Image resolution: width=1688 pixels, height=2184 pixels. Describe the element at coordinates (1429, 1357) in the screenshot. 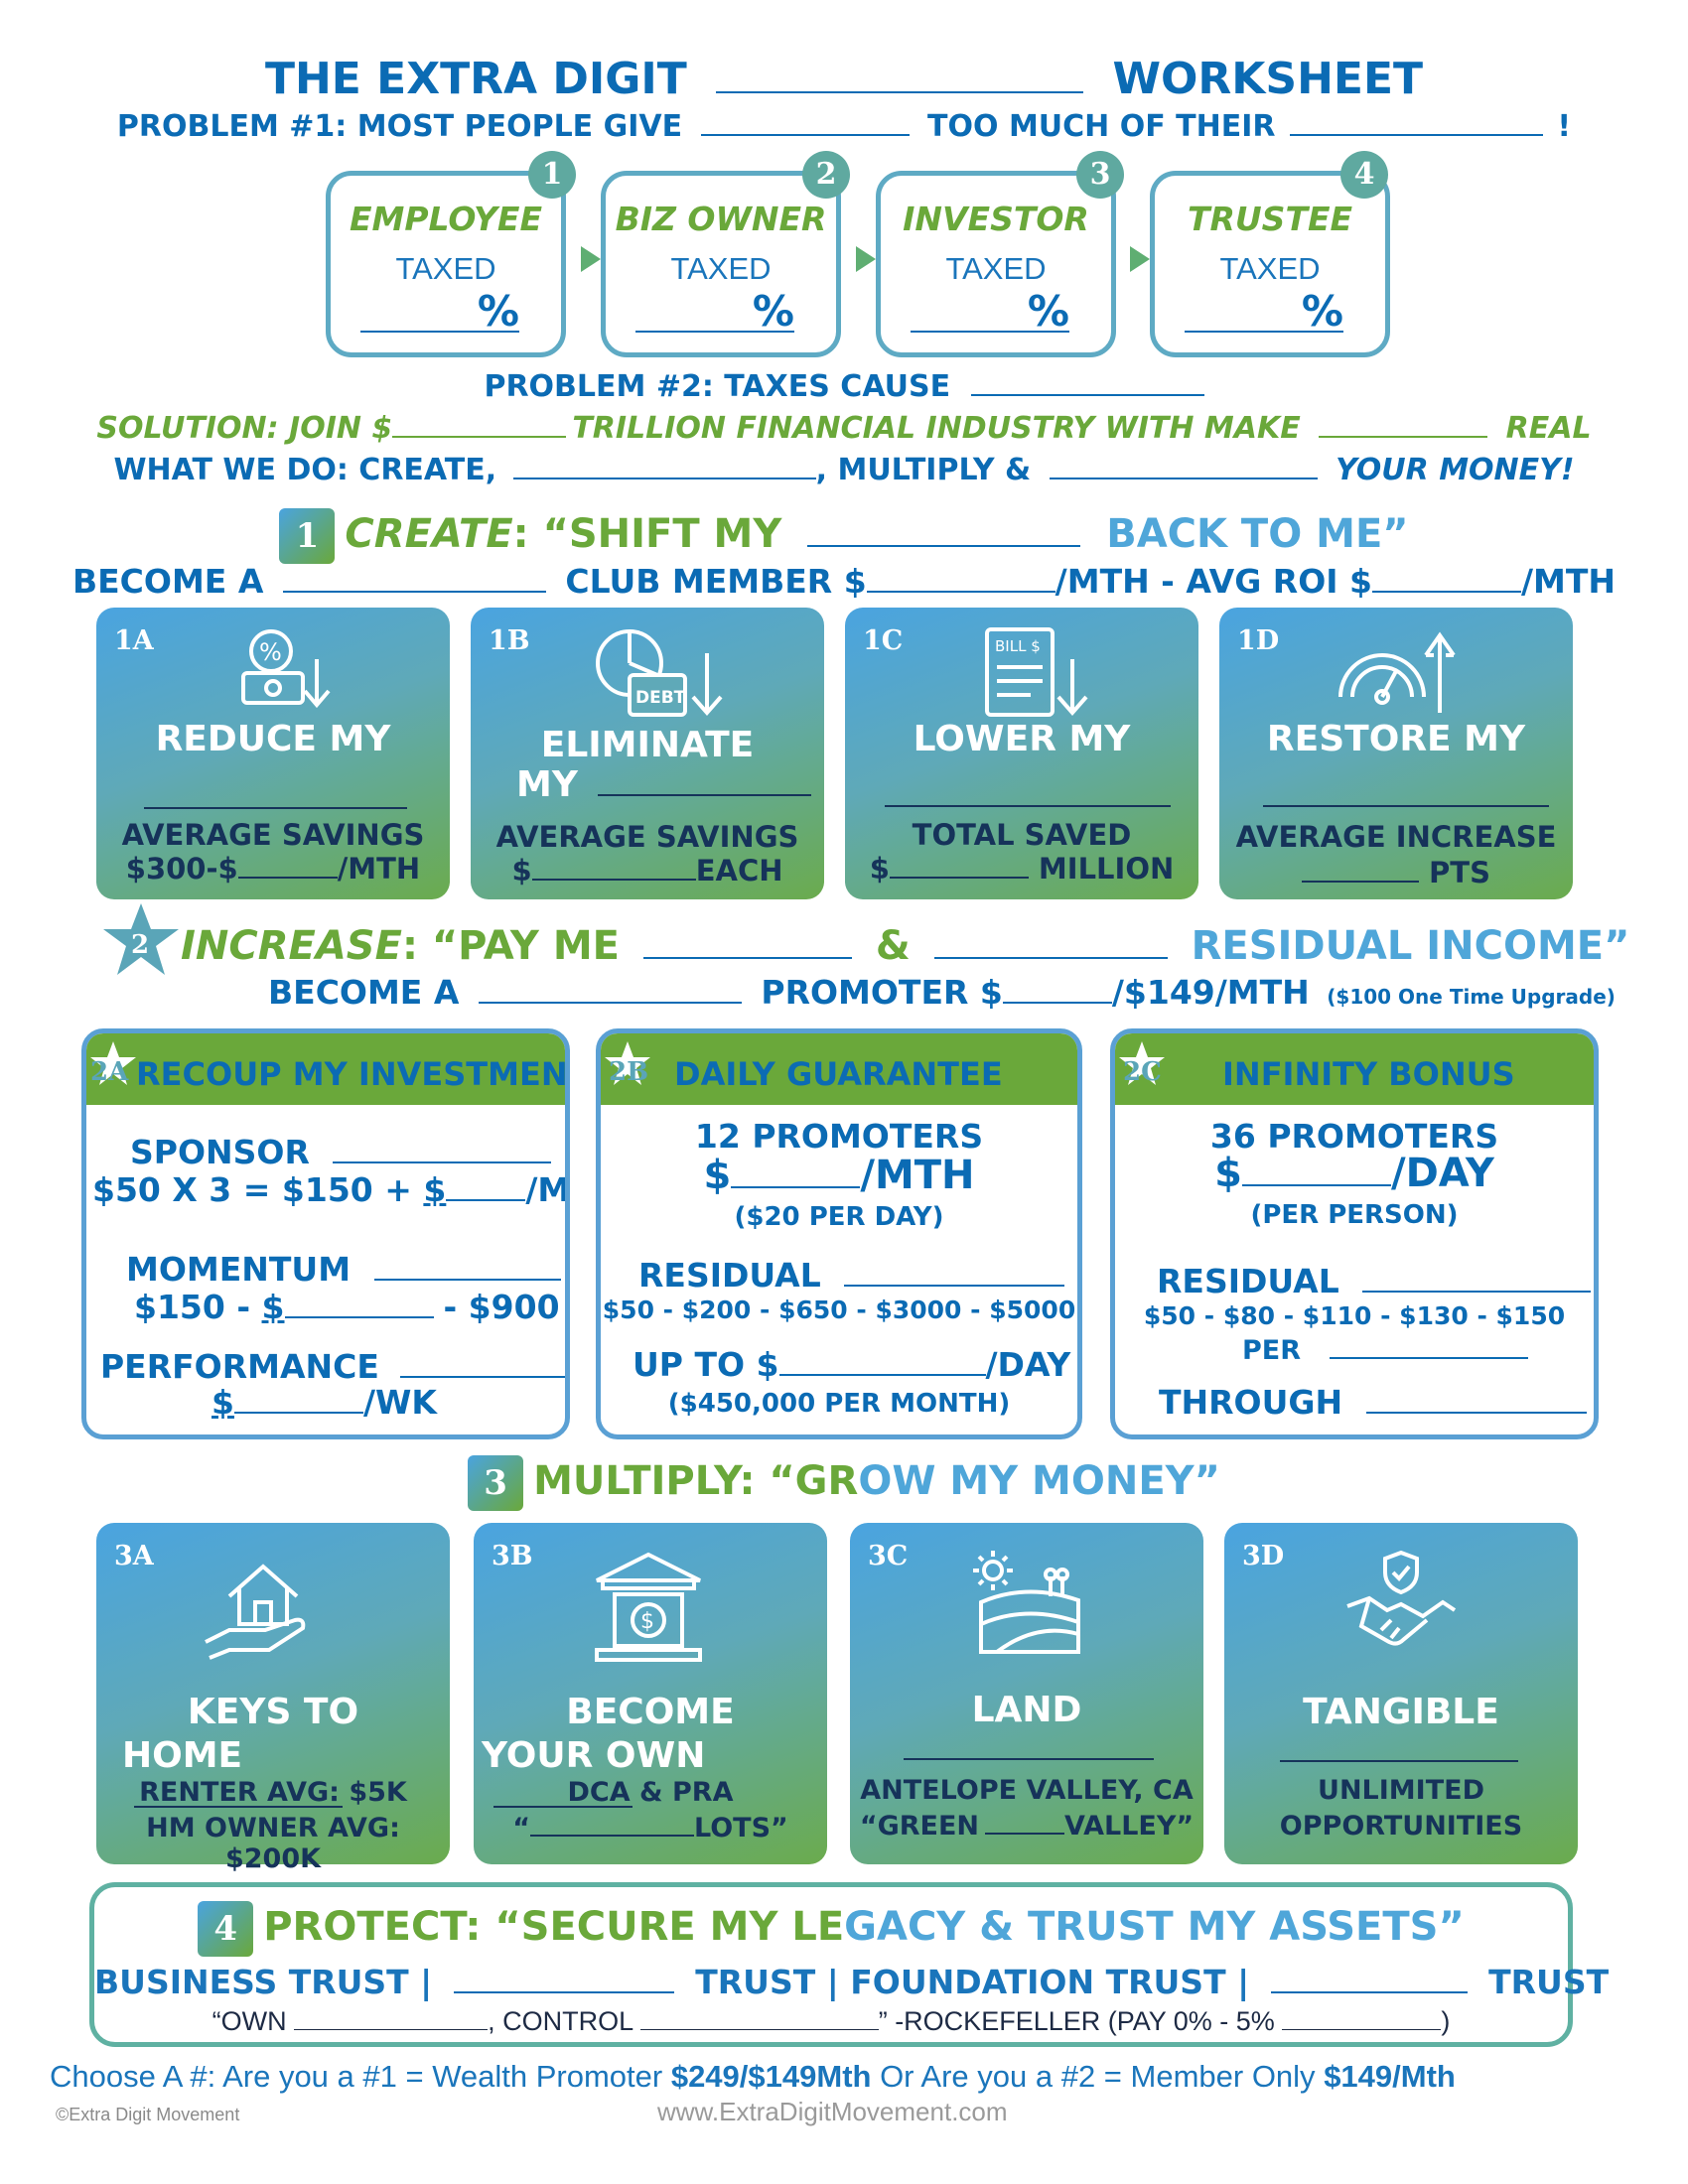

I see `per-blank` at that location.